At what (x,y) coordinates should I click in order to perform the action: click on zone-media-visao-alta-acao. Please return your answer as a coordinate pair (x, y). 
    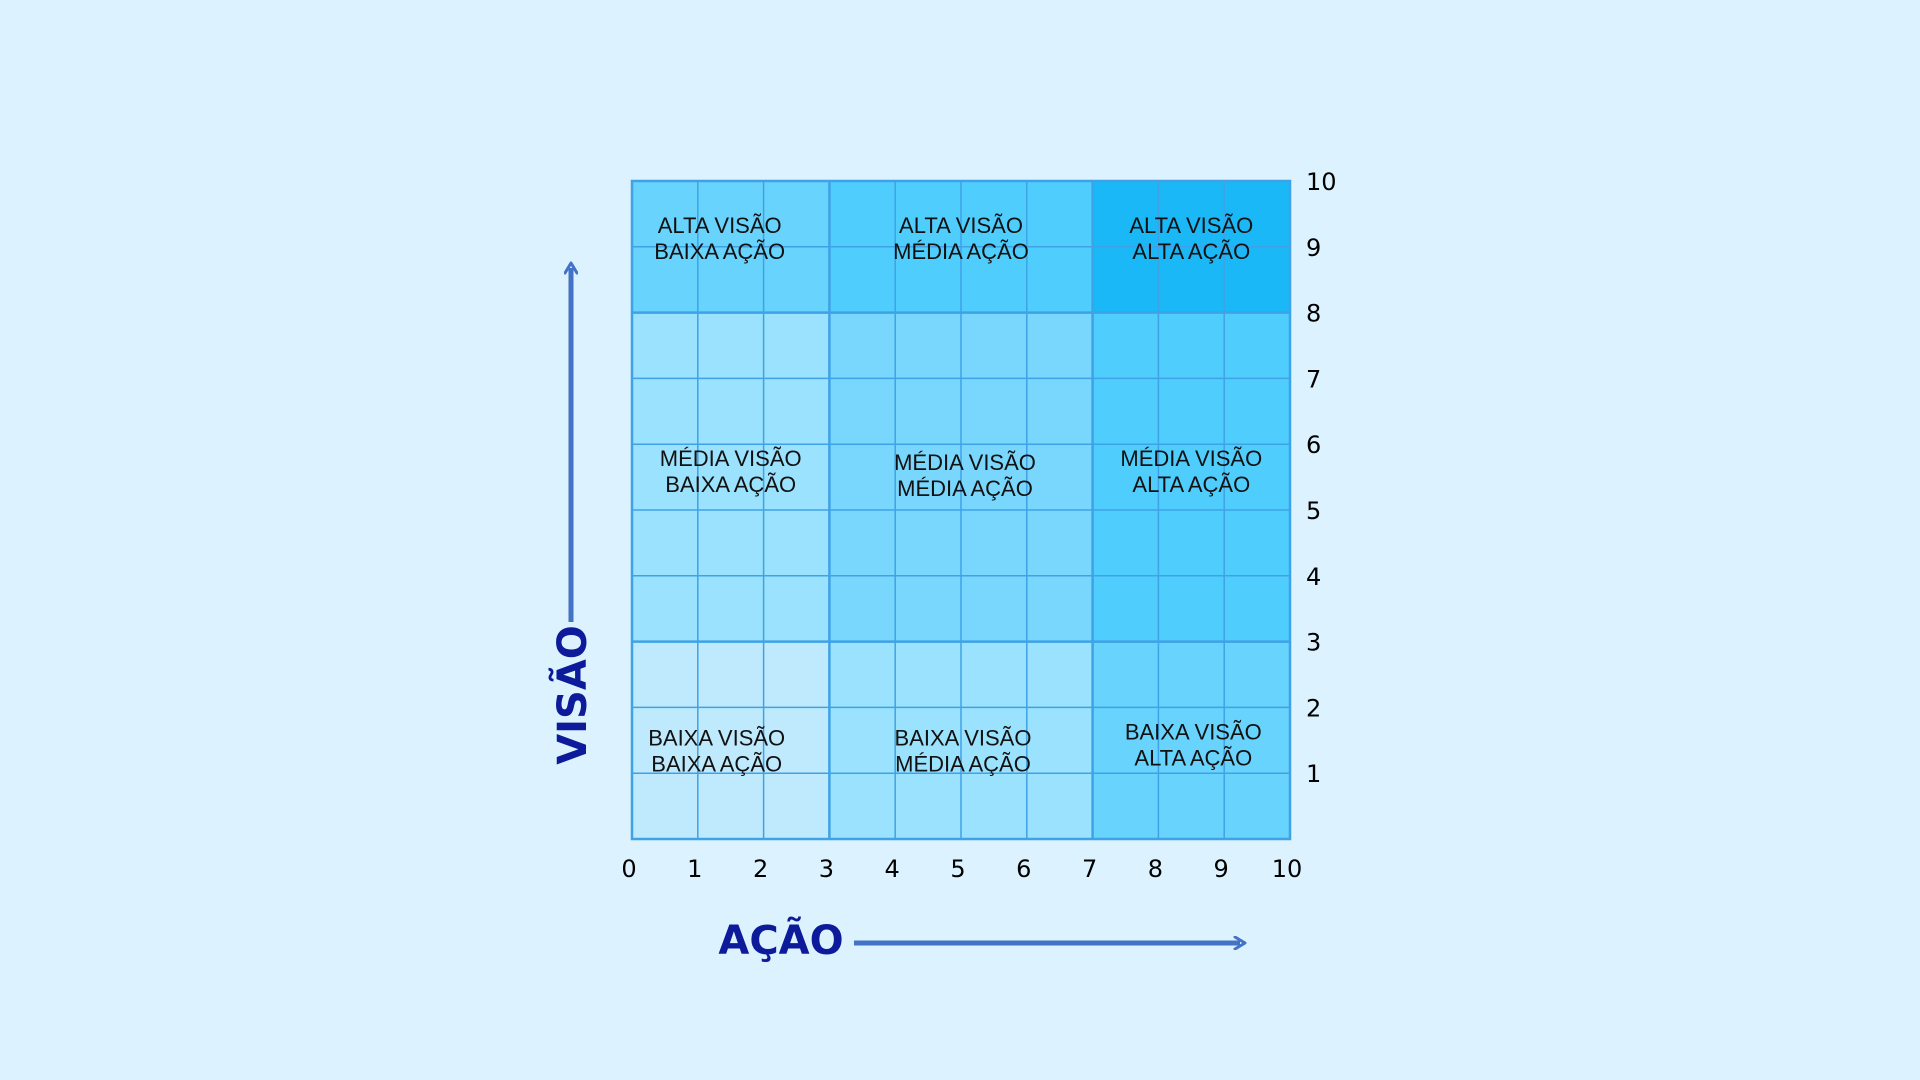
    Looking at the image, I should click on (1191, 477).